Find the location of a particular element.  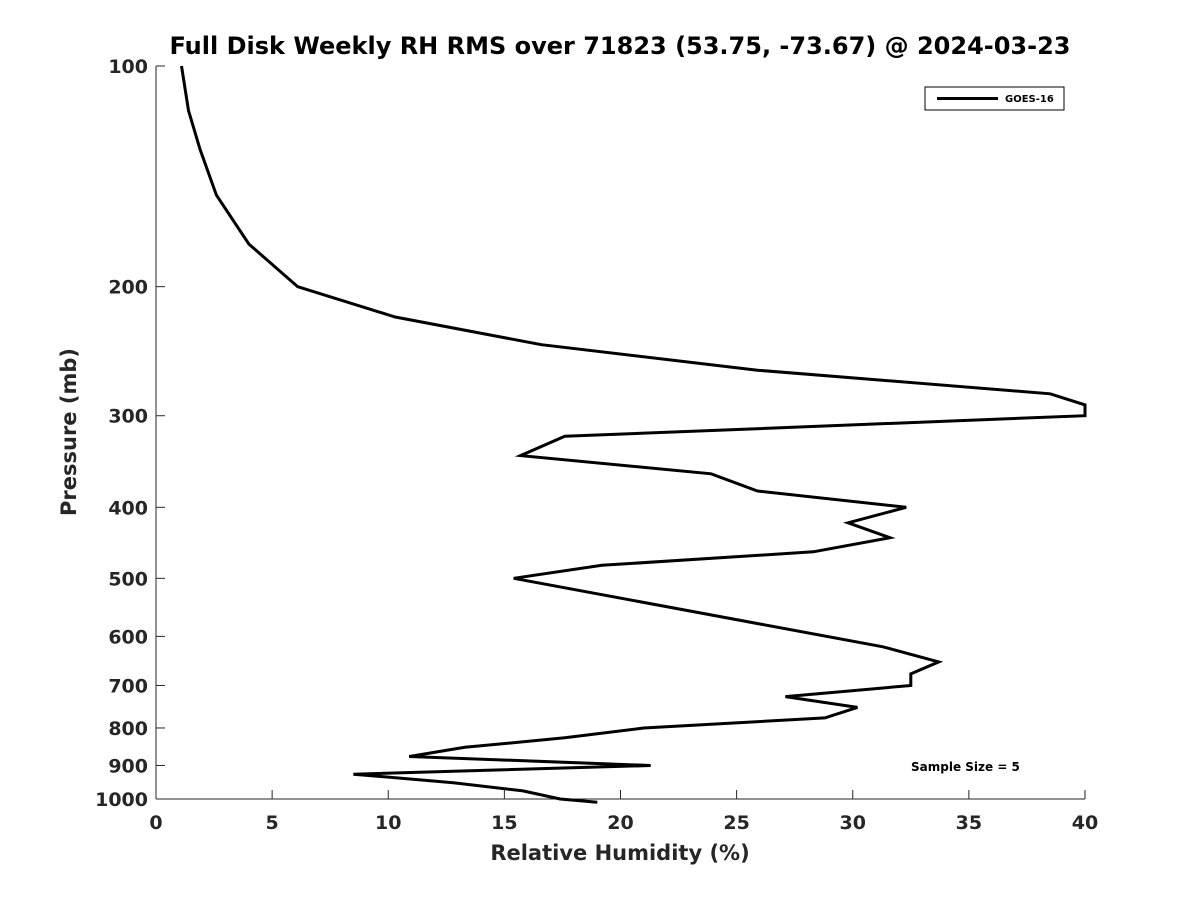

x-tick-label: 10 is located at coordinates (388, 823).